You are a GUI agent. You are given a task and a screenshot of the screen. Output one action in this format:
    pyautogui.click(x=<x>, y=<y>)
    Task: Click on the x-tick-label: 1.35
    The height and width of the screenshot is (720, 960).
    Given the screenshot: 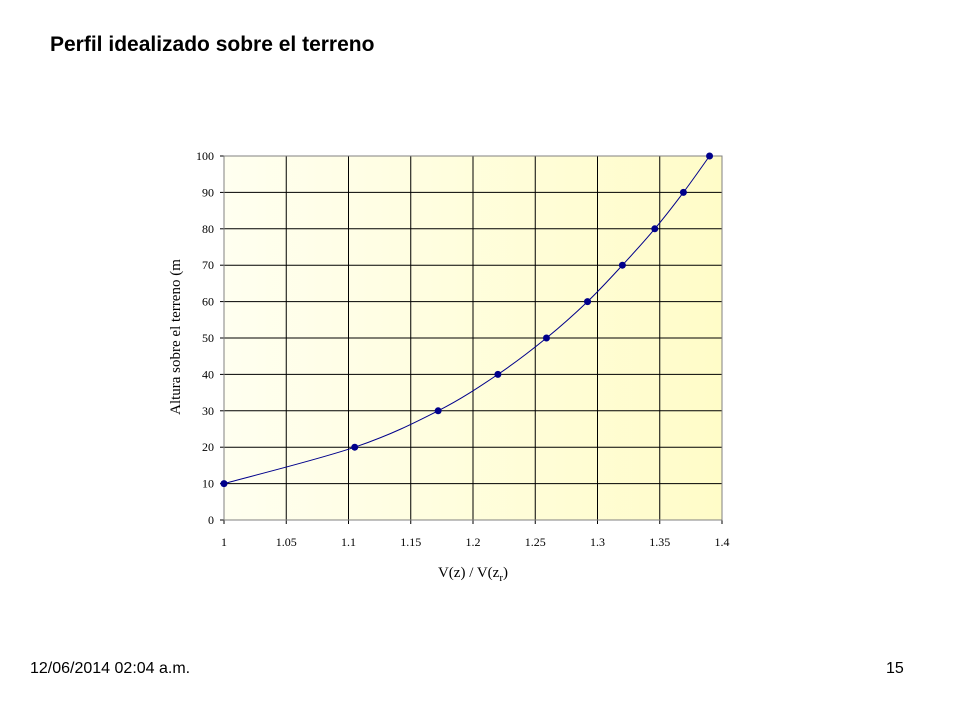 What is the action you would take?
    pyautogui.click(x=659, y=542)
    